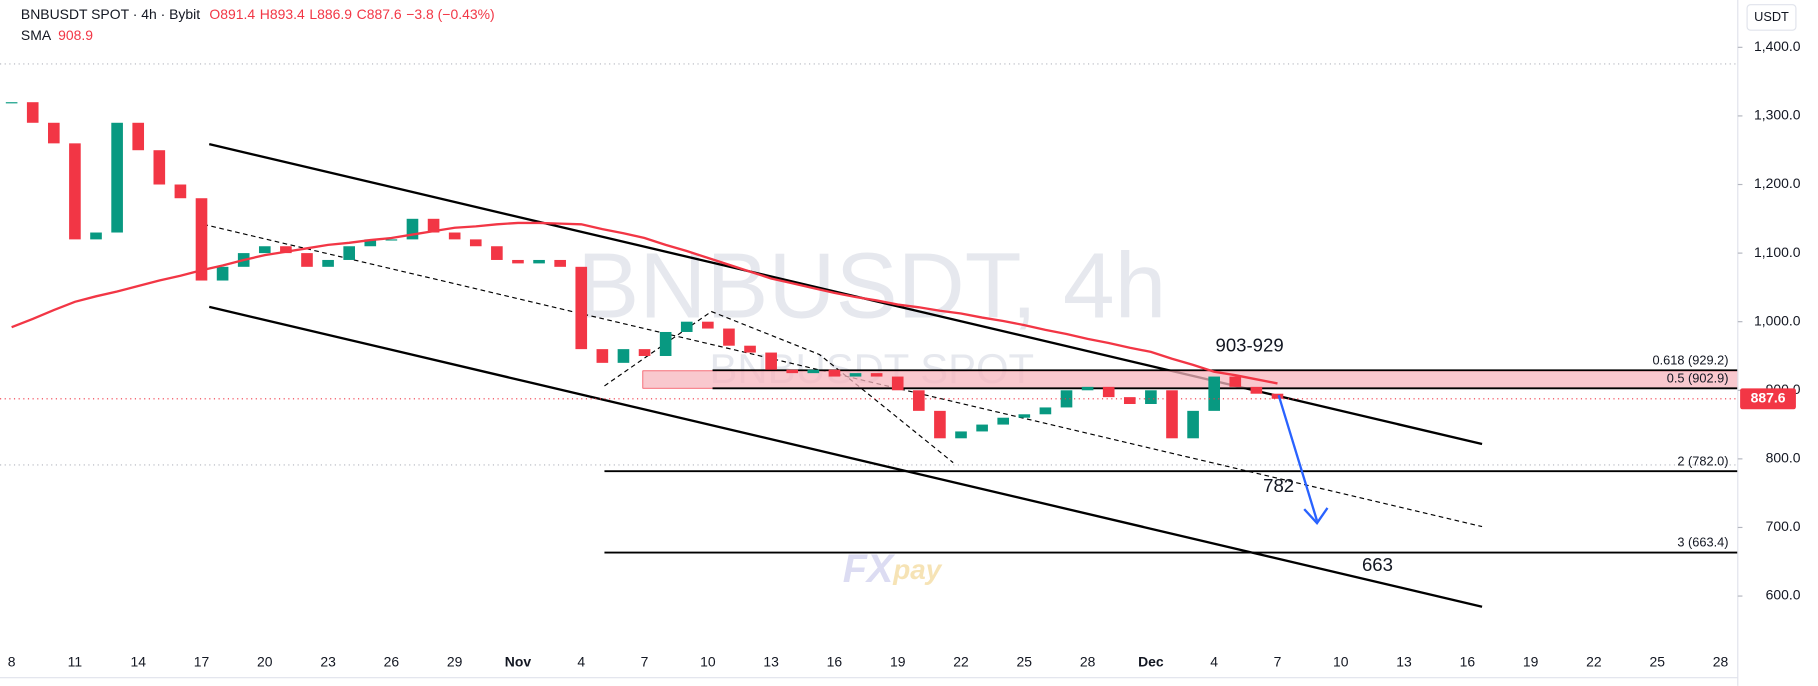 The width and height of the screenshot is (1818, 686). Describe the element at coordinates (282, 14) in the screenshot. I see `high: H893.4` at that location.